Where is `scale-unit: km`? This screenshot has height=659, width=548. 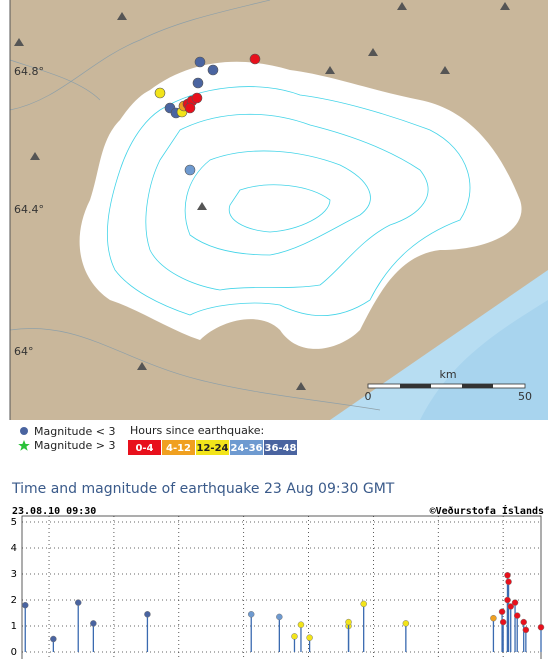 scale-unit: km is located at coordinates (447, 374).